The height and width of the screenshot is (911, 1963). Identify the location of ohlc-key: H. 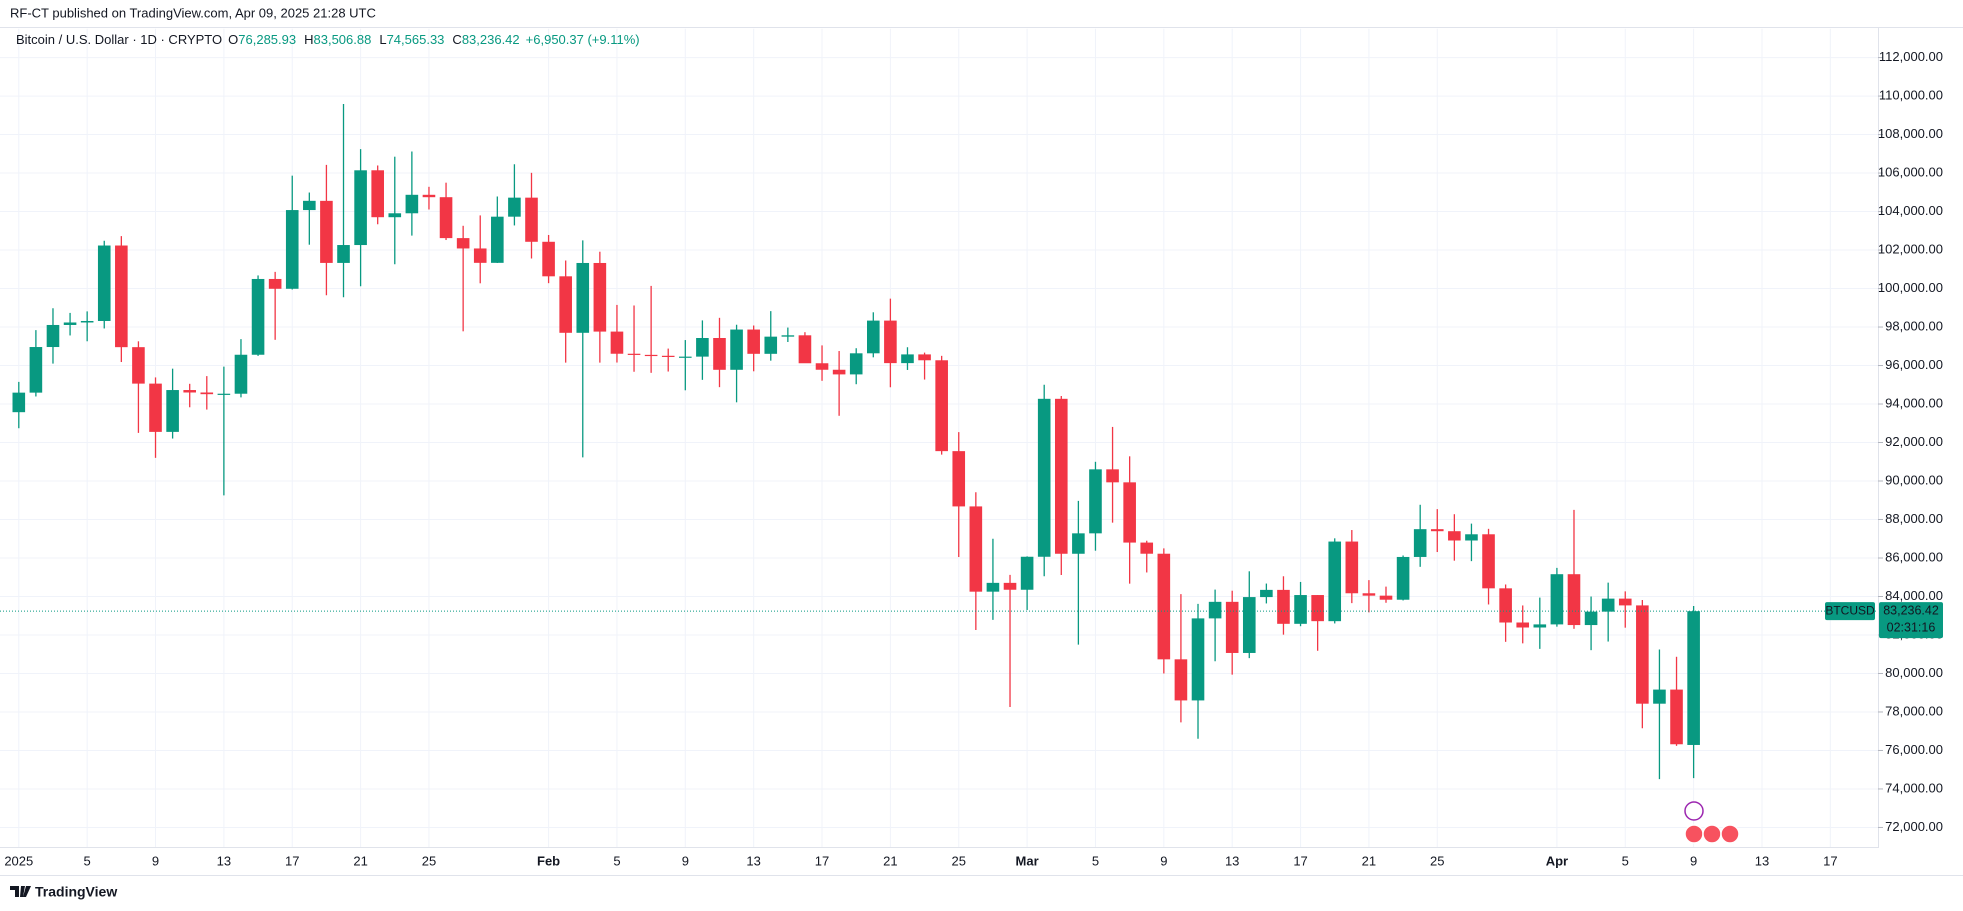
(308, 39).